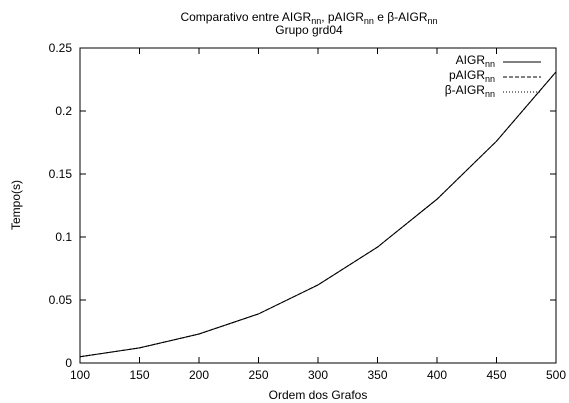 This screenshot has width=569, height=403. Describe the element at coordinates (316, 21) in the screenshot. I see `title-part-1: nn` at that location.